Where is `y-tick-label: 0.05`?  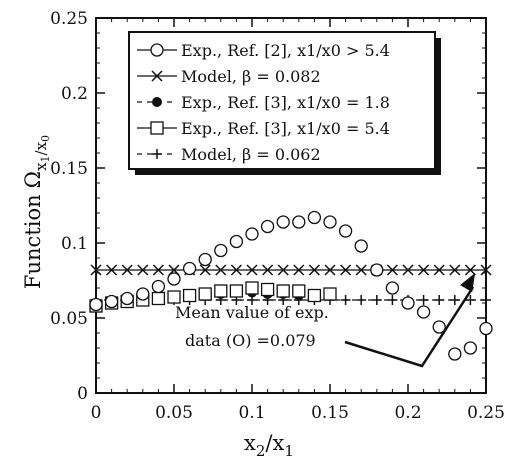 y-tick-label: 0.05 is located at coordinates (69, 319).